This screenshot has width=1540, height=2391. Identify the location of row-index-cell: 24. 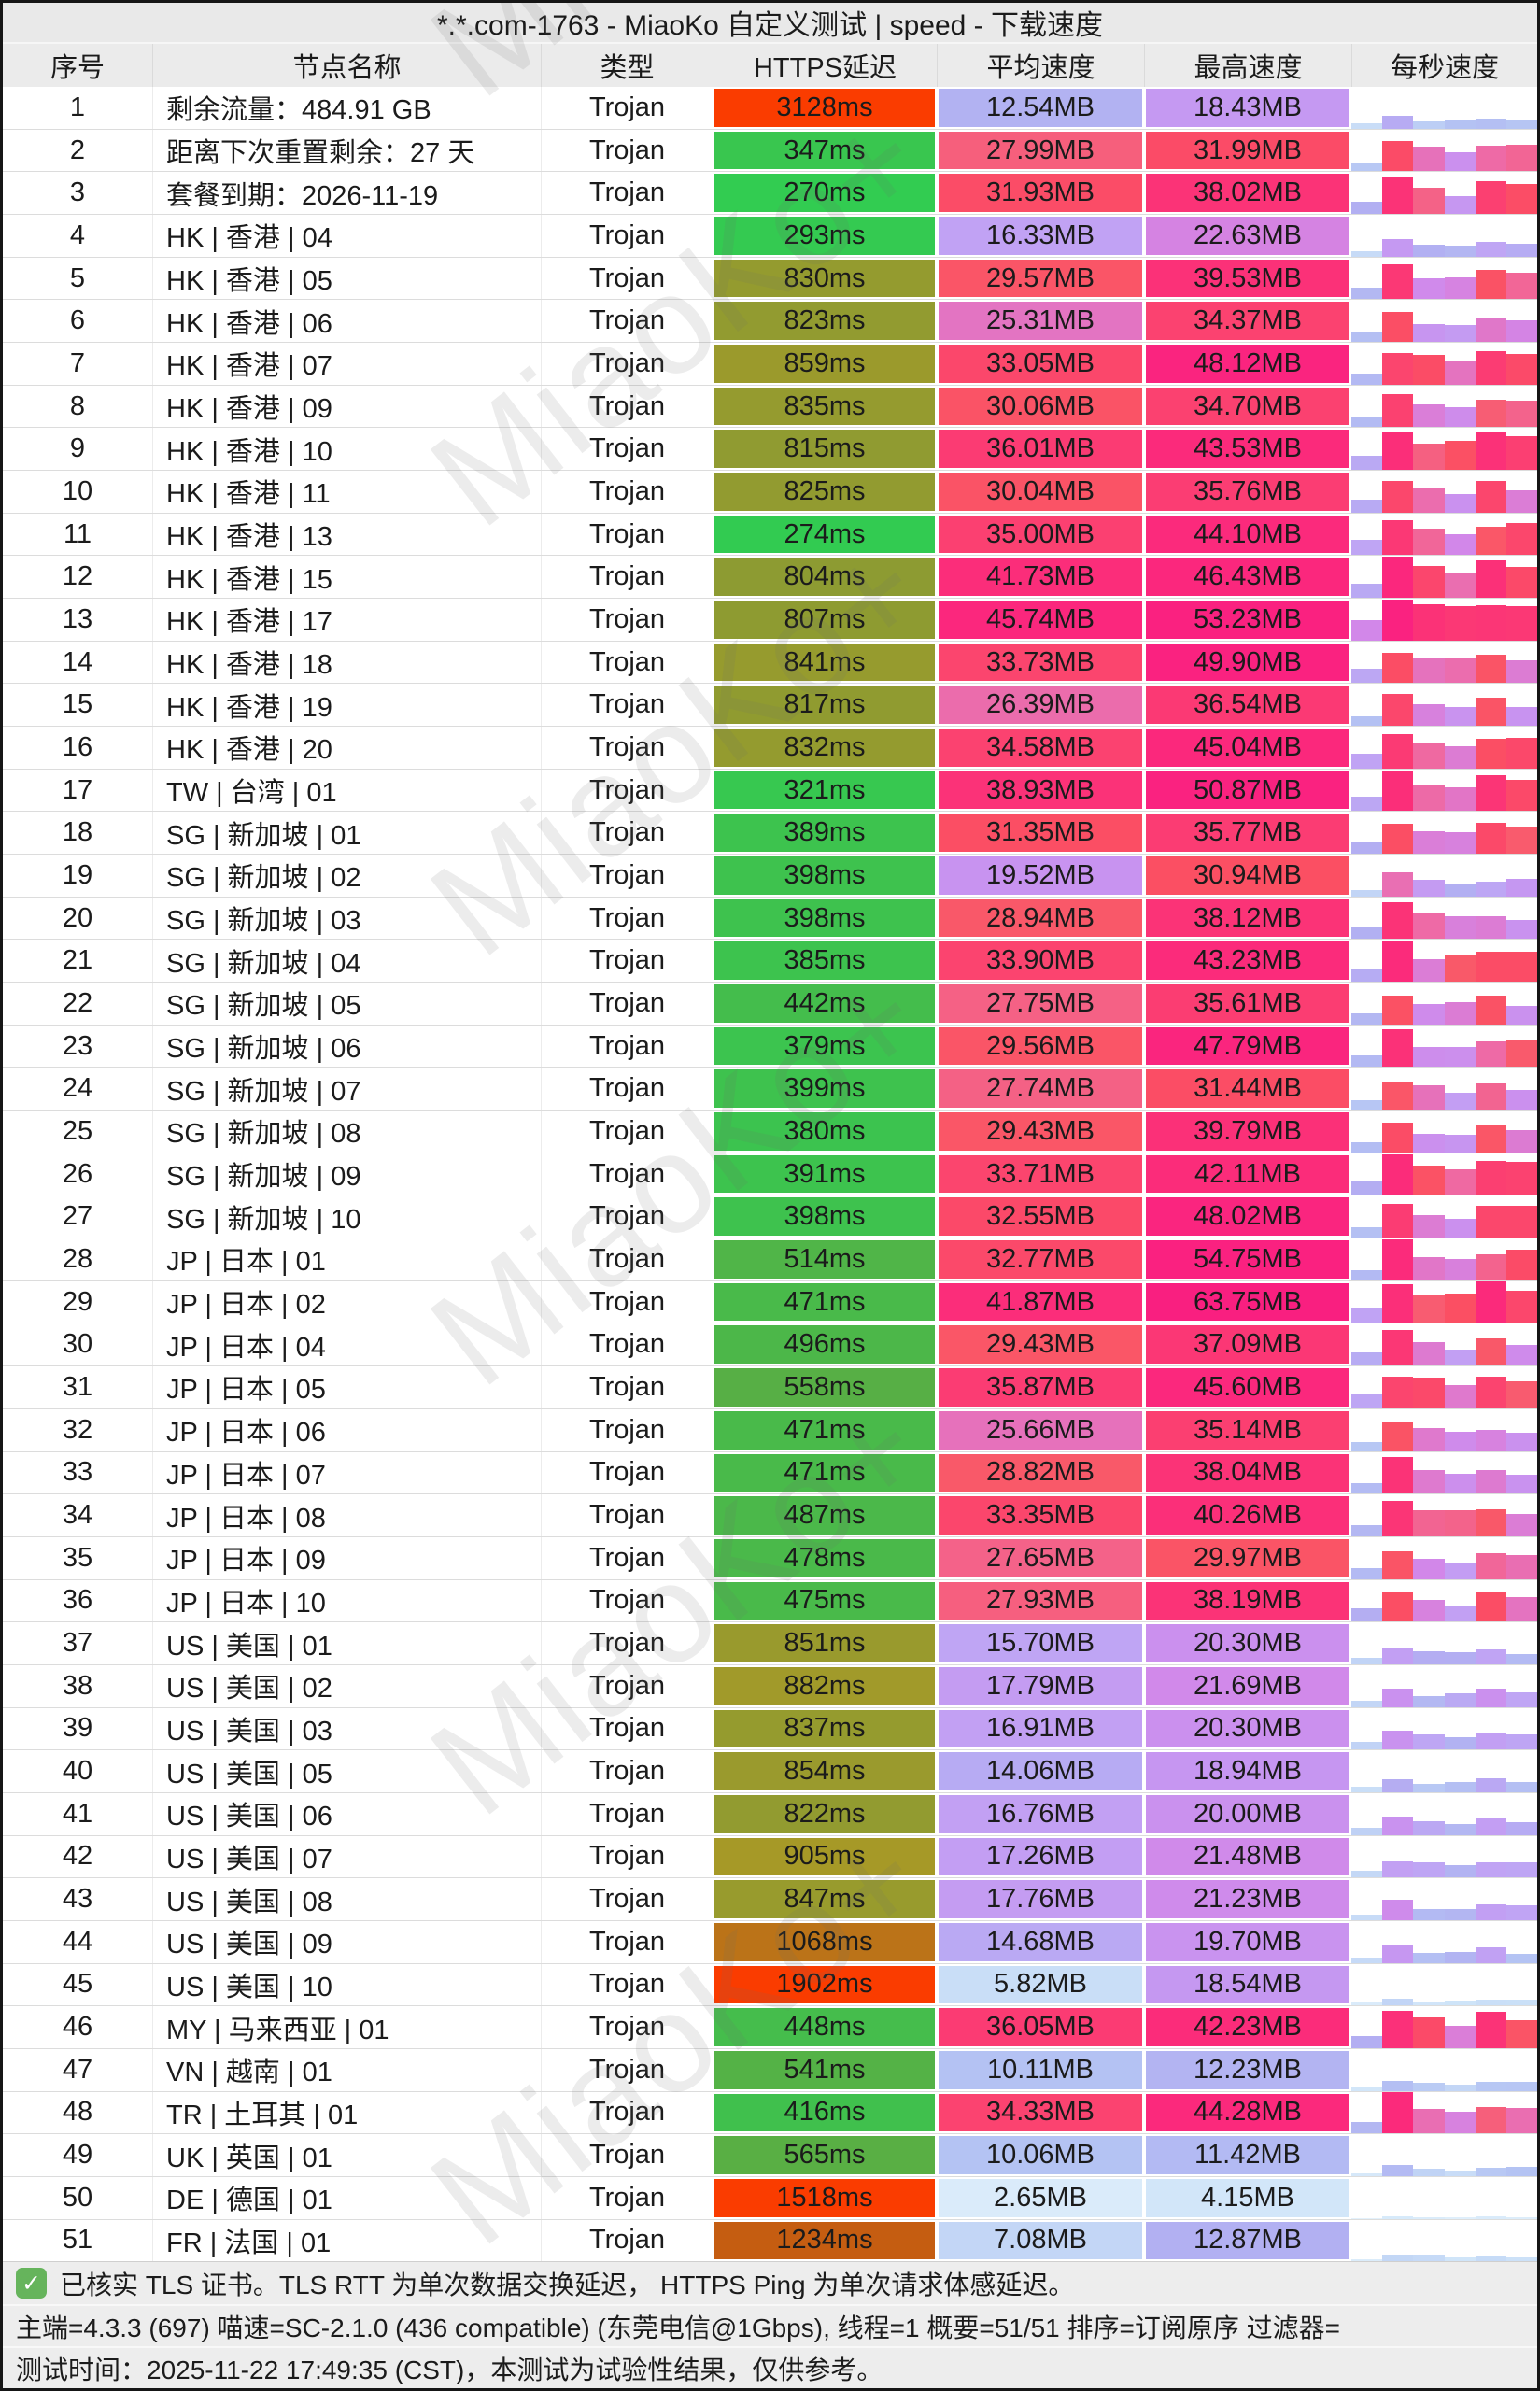
(78, 1089).